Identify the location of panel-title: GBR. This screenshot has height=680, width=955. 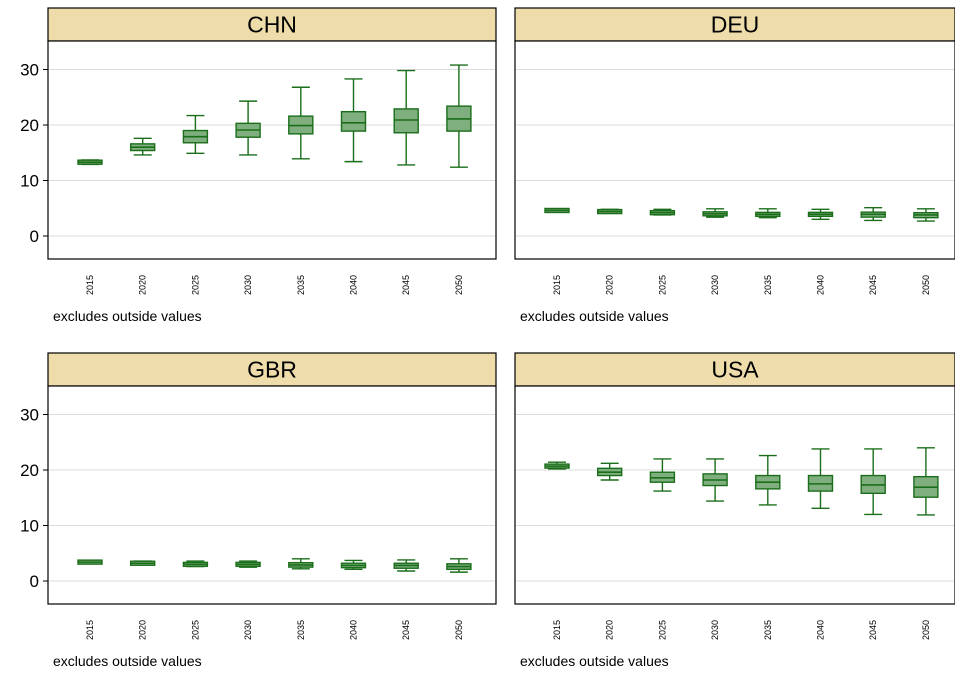
(272, 370).